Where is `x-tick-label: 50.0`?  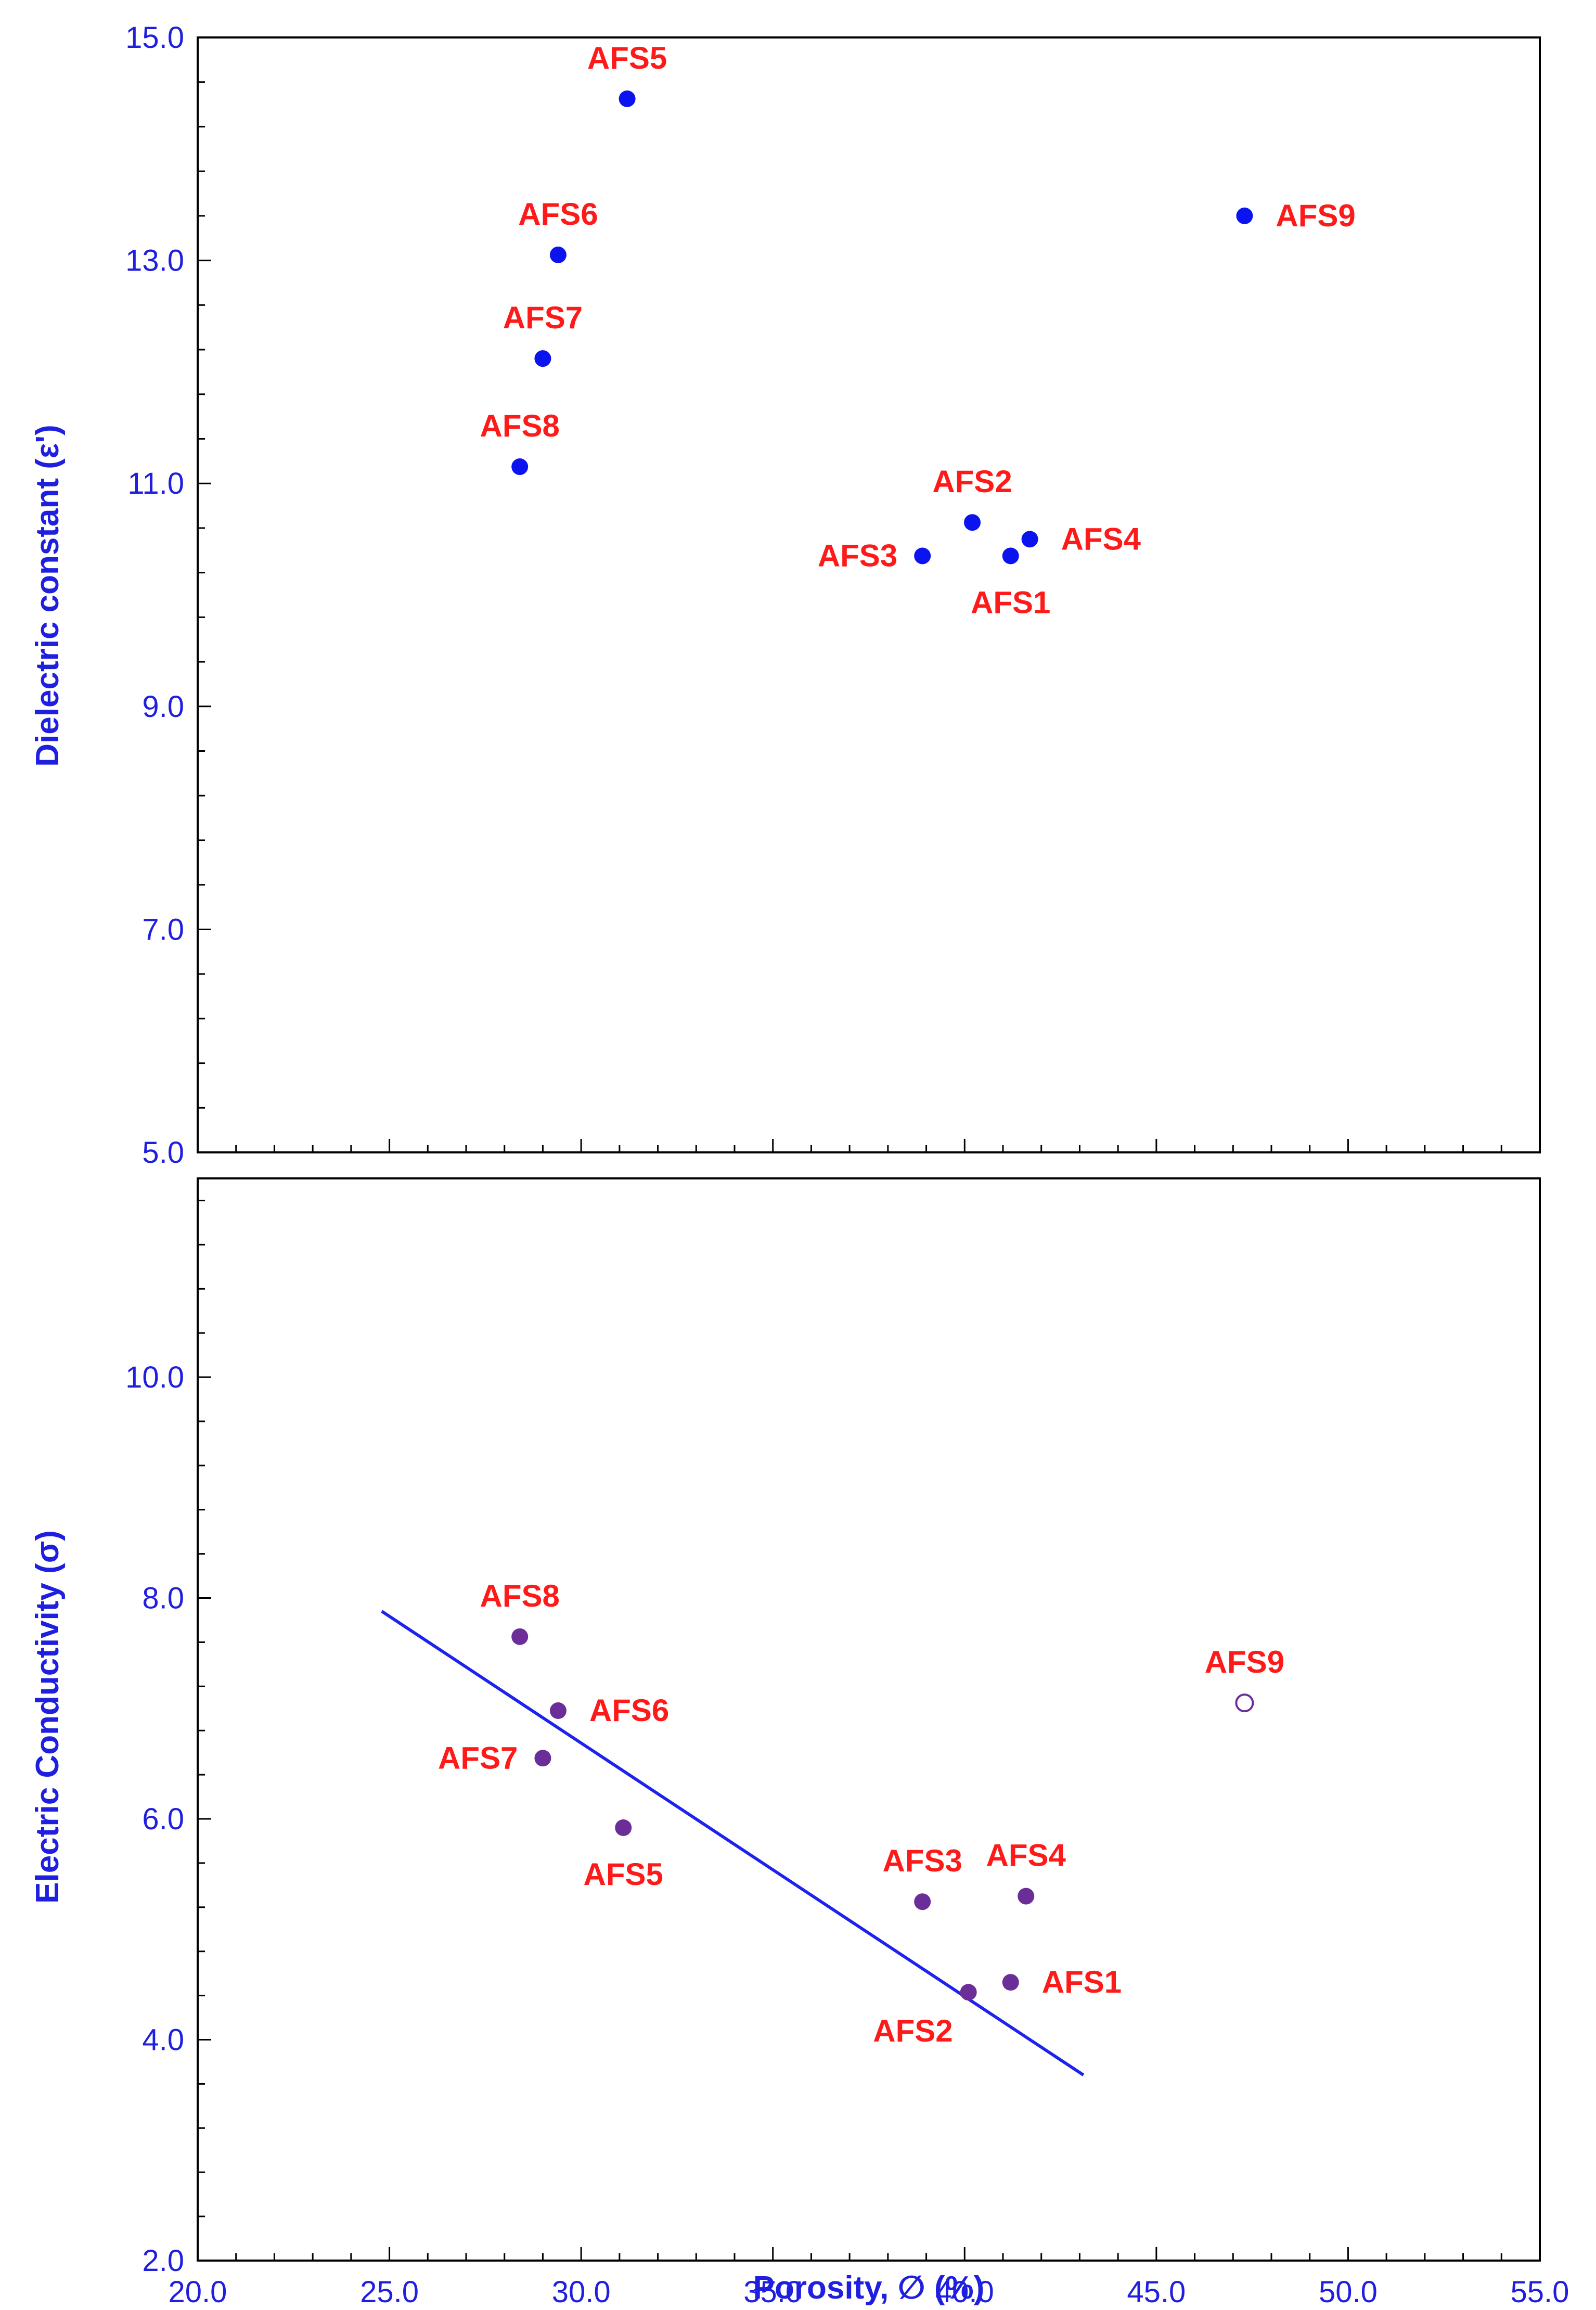 x-tick-label: 50.0 is located at coordinates (1348, 2292).